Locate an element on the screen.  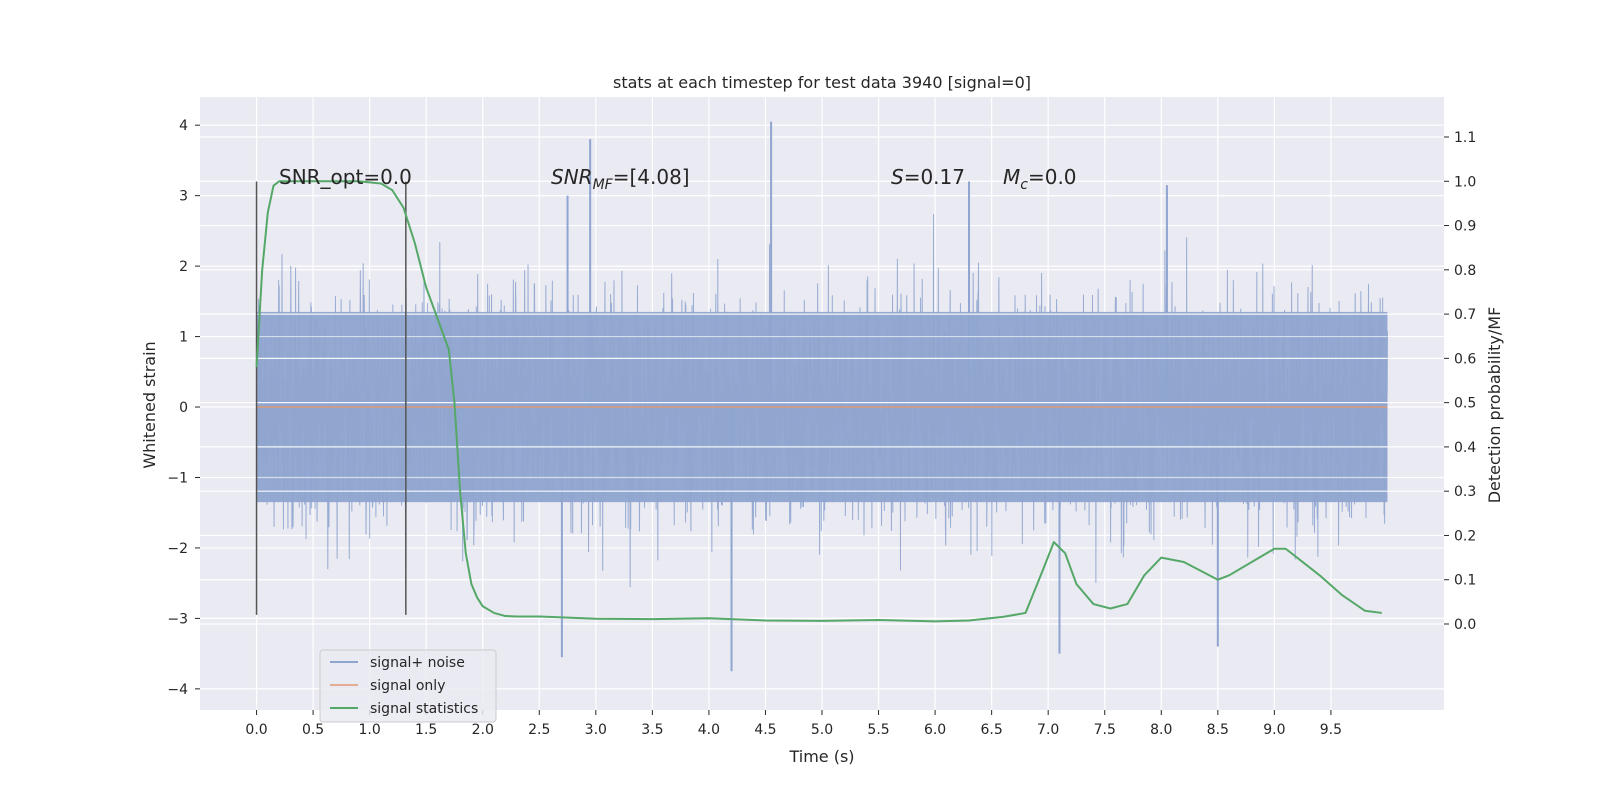
y-right-tick-label: 0.9 is located at coordinates (1465, 227).